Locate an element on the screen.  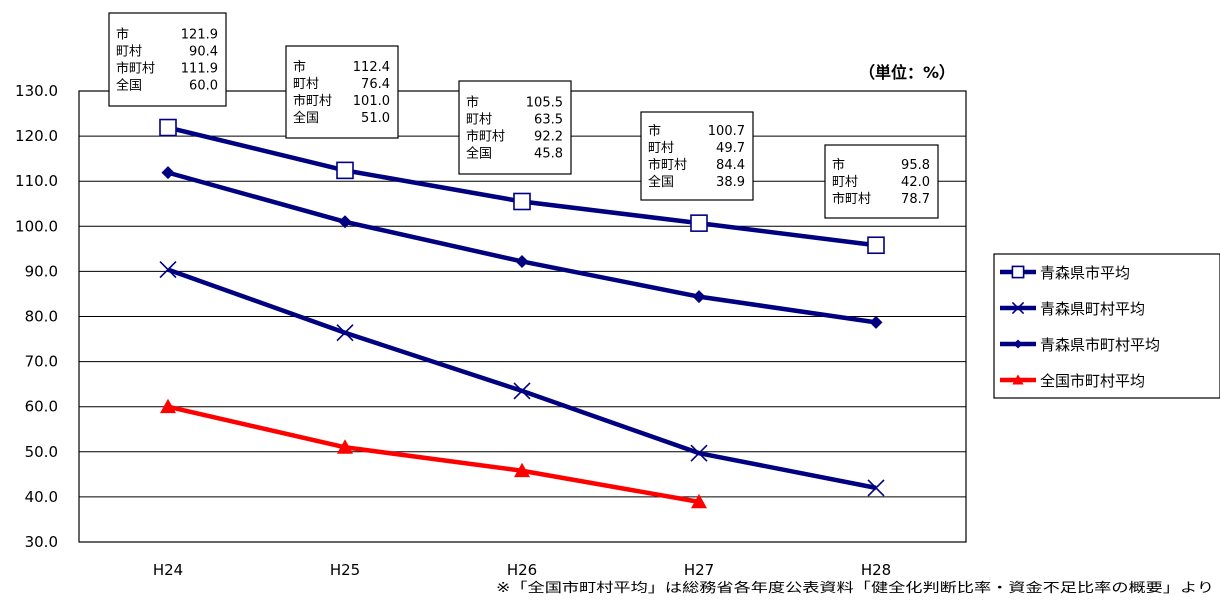
x-tick-label: H24 is located at coordinates (168, 570).